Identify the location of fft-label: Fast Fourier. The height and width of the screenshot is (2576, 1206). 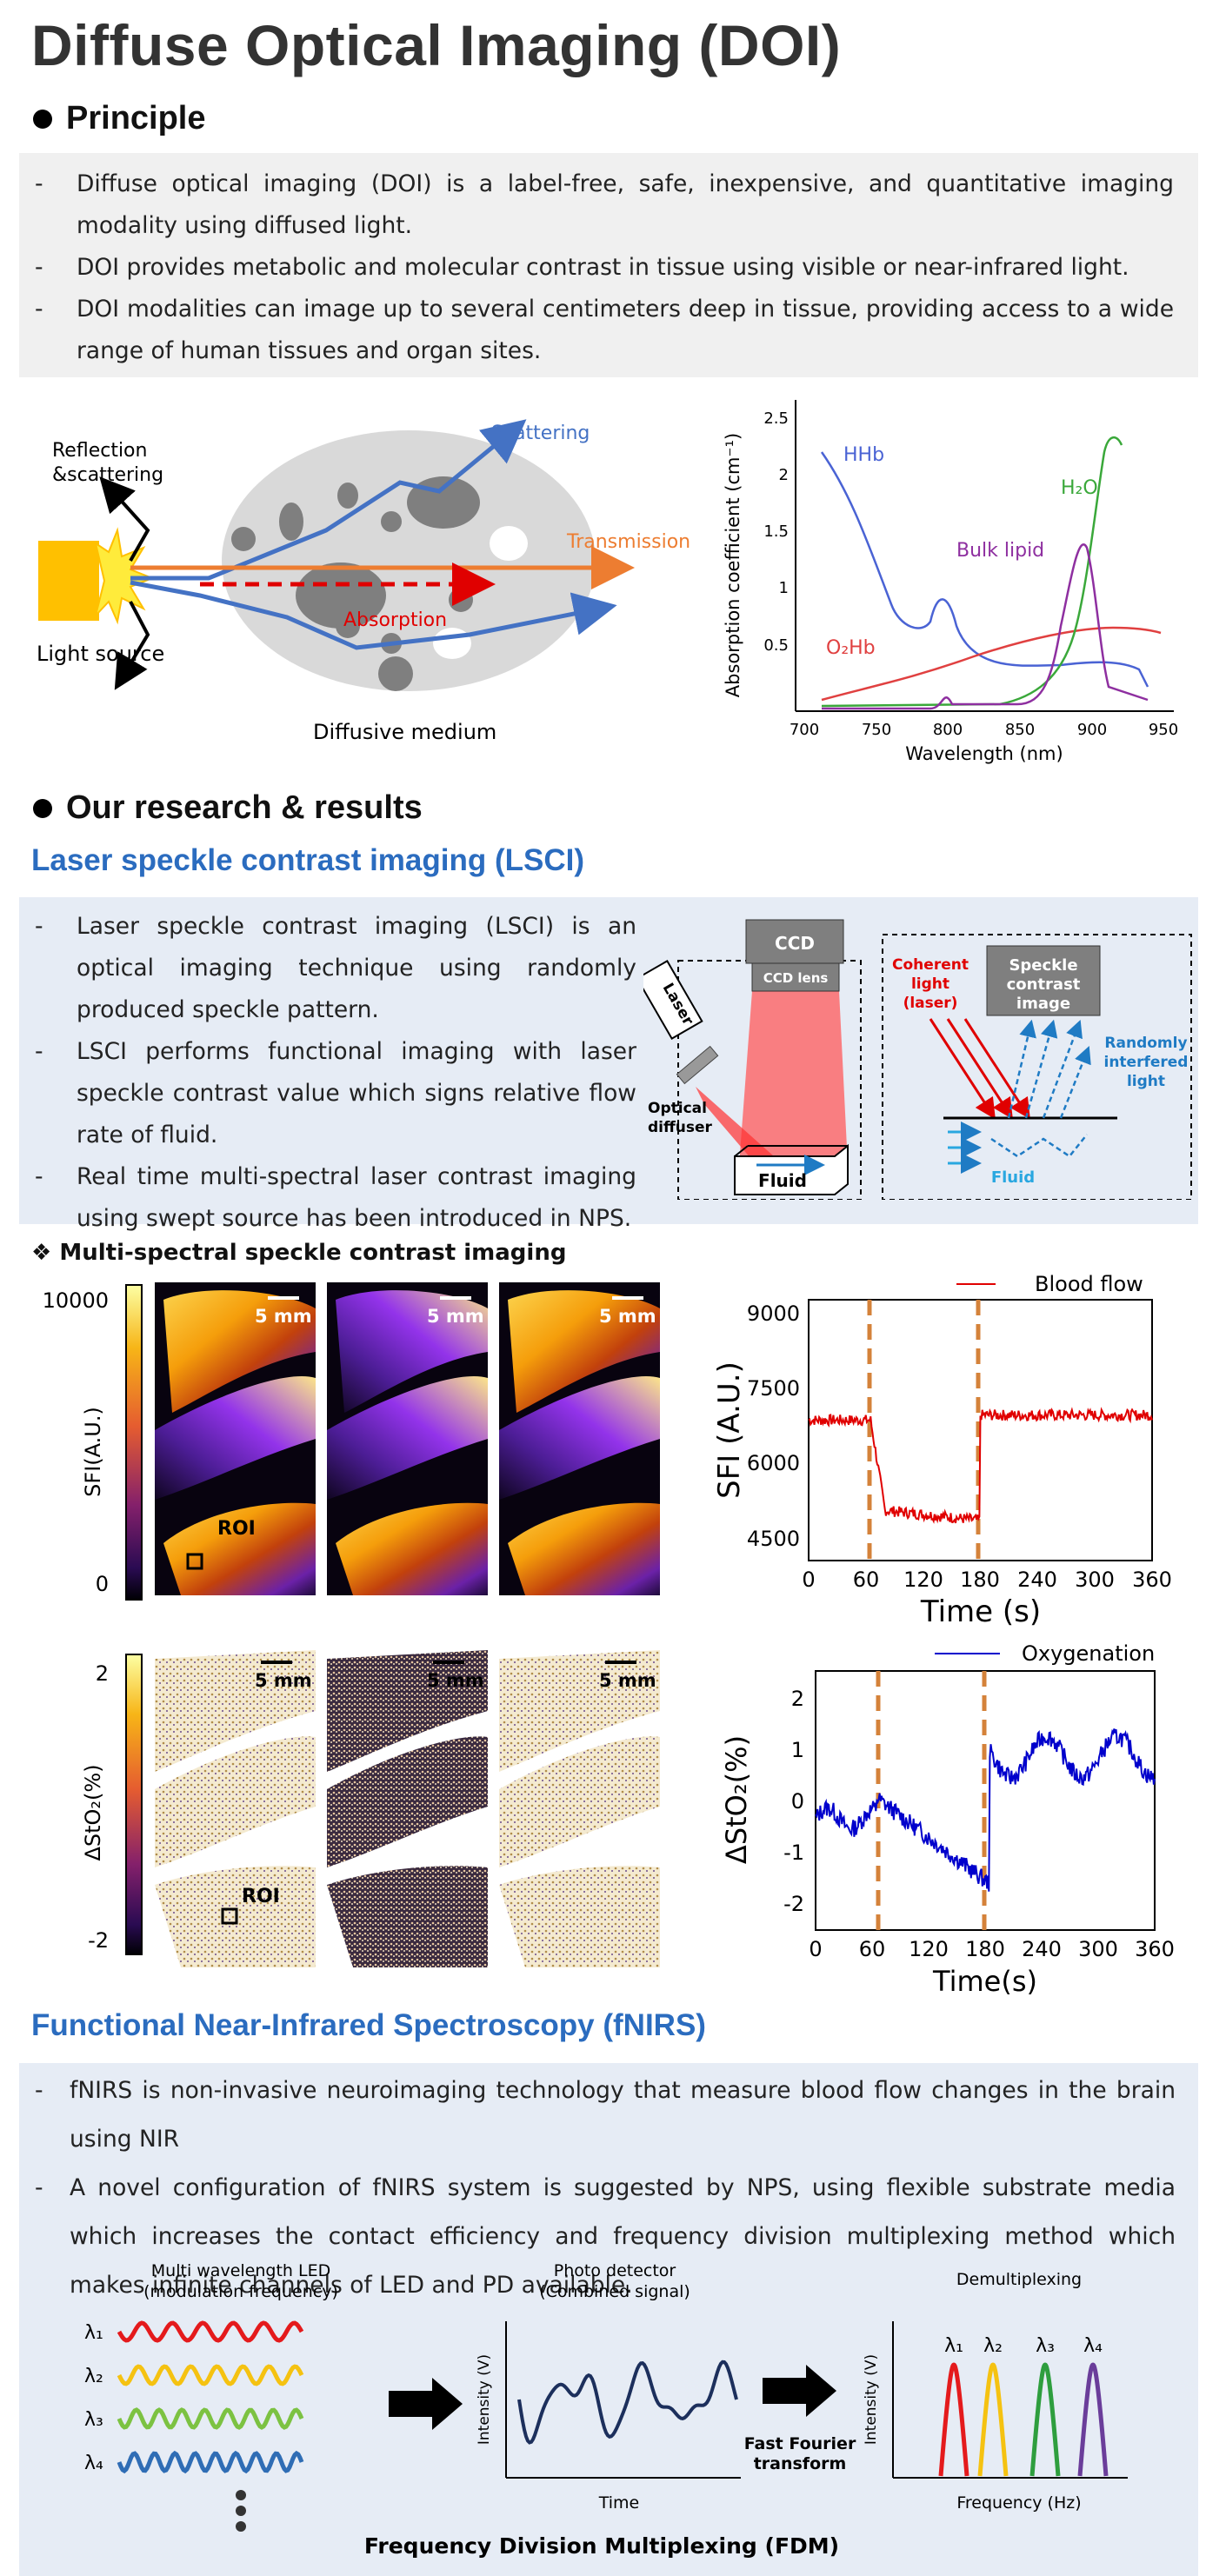
(800, 2443).